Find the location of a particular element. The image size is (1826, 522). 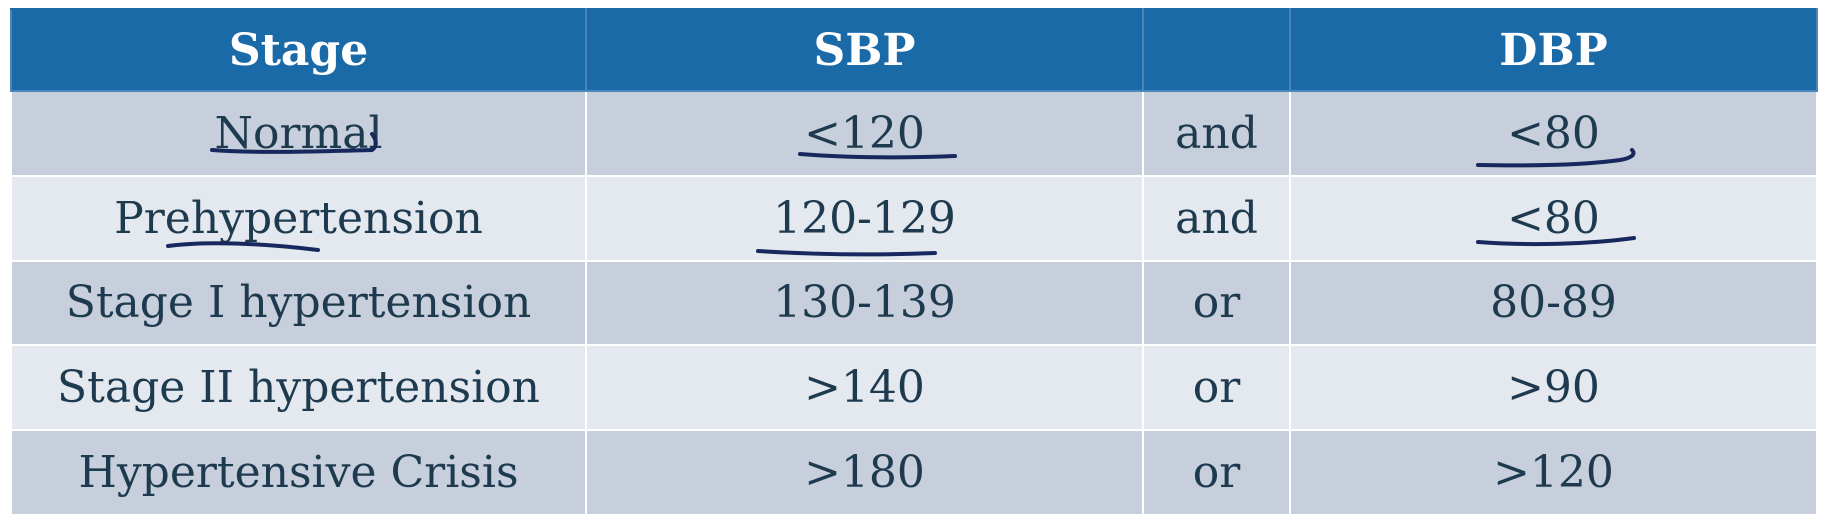

sbp-value: 120-129 is located at coordinates (864, 218).